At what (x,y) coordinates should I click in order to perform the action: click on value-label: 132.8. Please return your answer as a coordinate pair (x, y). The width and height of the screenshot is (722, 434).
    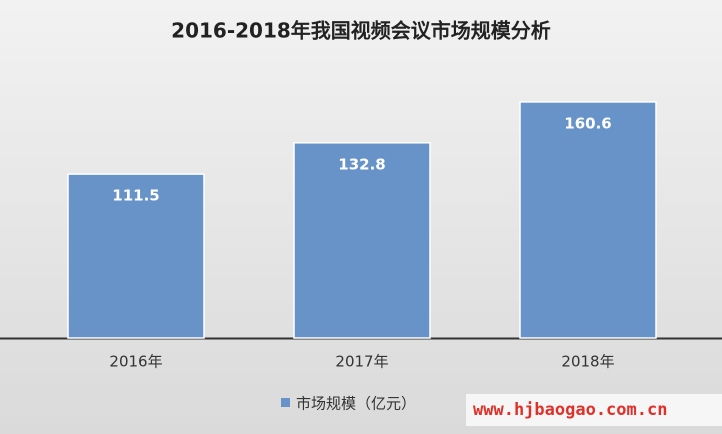
    Looking at the image, I should click on (361, 164).